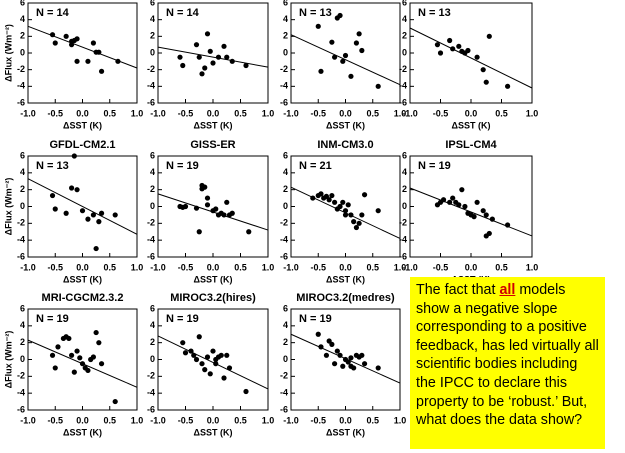 The width and height of the screenshot is (625, 453). I want to click on sample-size: N = 14, so click(183, 13).